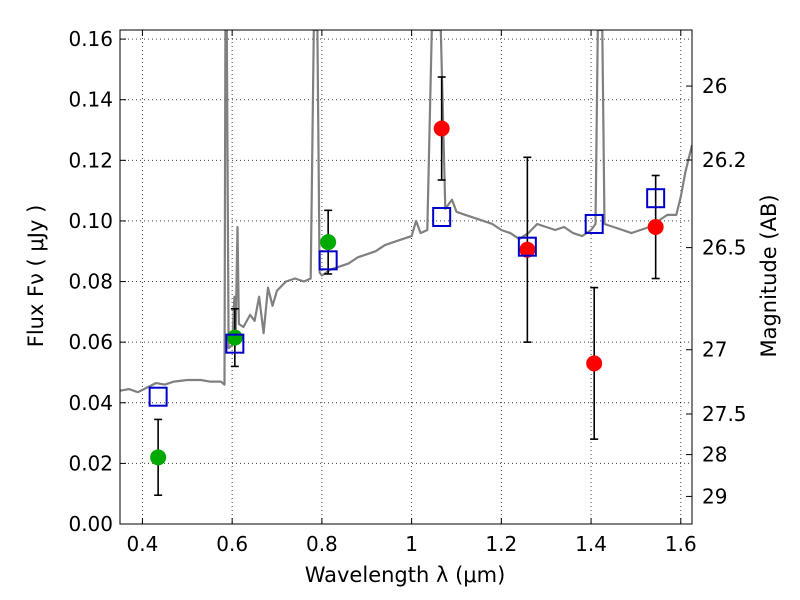  I want to click on mag-tick-label: 29, so click(714, 496).